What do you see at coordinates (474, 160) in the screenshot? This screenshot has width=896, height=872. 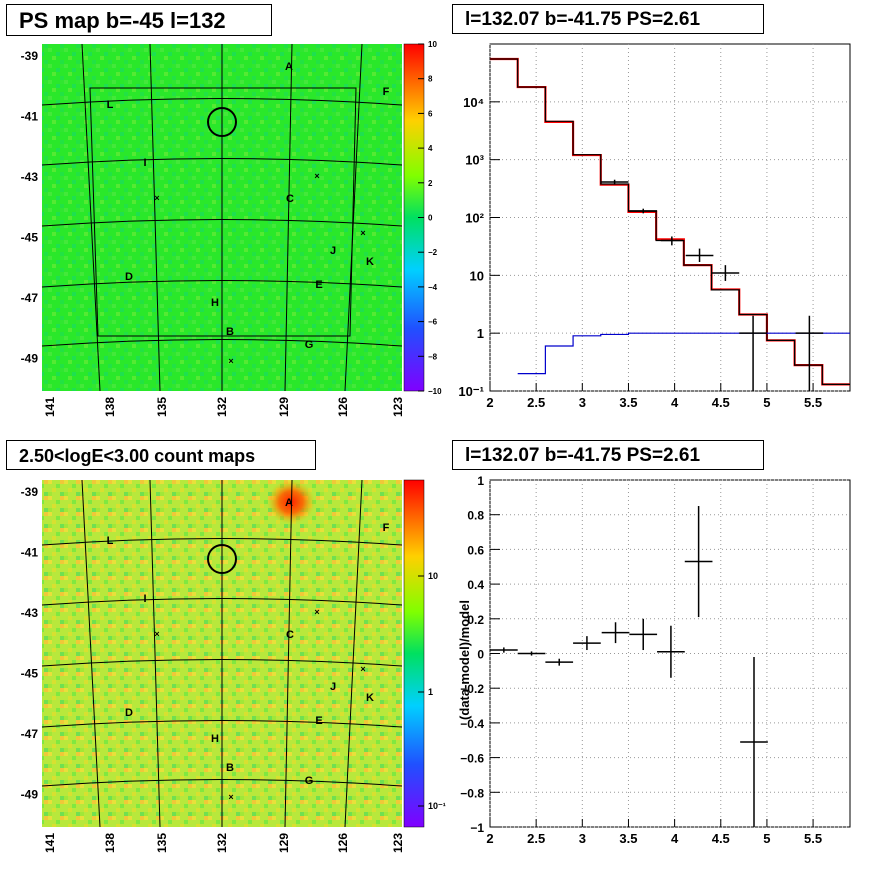 I see `spectrum-y-tick-label: 10³` at bounding box center [474, 160].